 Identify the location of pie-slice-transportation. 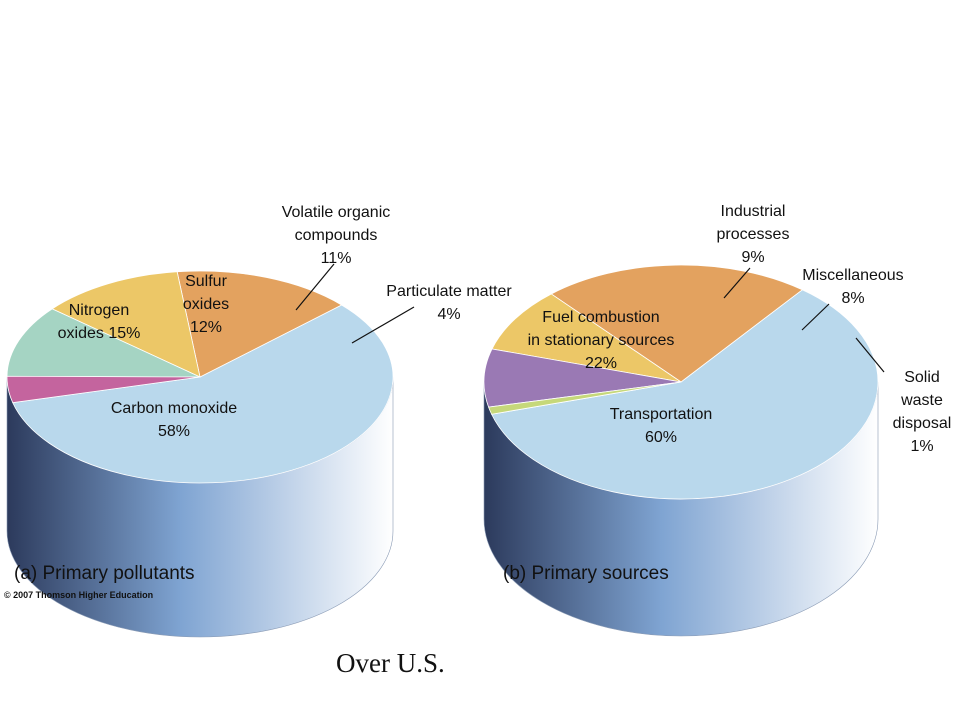
(685, 394).